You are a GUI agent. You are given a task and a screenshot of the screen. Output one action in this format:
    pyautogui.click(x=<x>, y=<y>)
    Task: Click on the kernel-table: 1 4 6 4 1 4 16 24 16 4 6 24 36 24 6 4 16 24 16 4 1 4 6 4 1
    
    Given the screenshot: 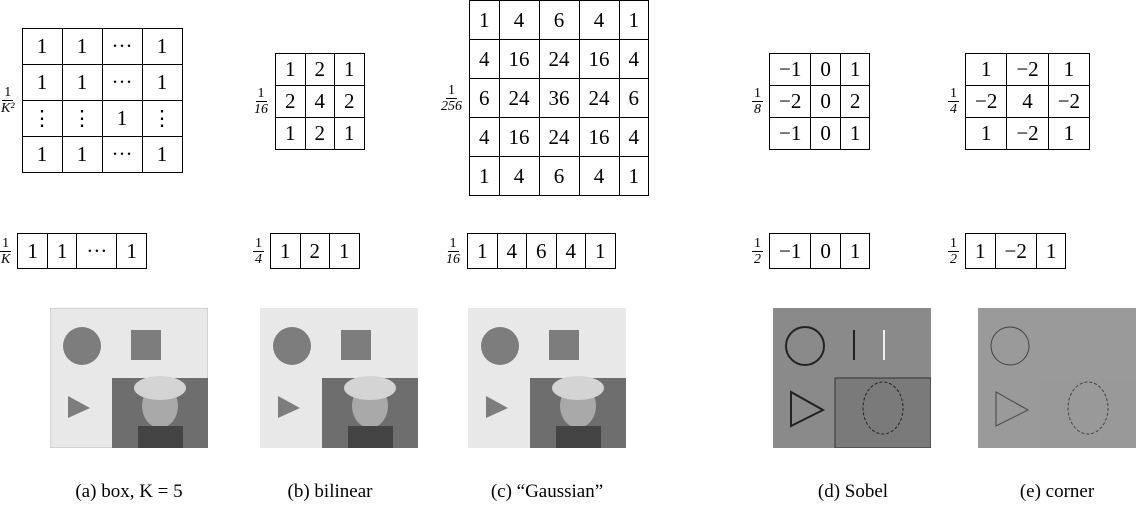 What is the action you would take?
    pyautogui.click(x=559, y=98)
    